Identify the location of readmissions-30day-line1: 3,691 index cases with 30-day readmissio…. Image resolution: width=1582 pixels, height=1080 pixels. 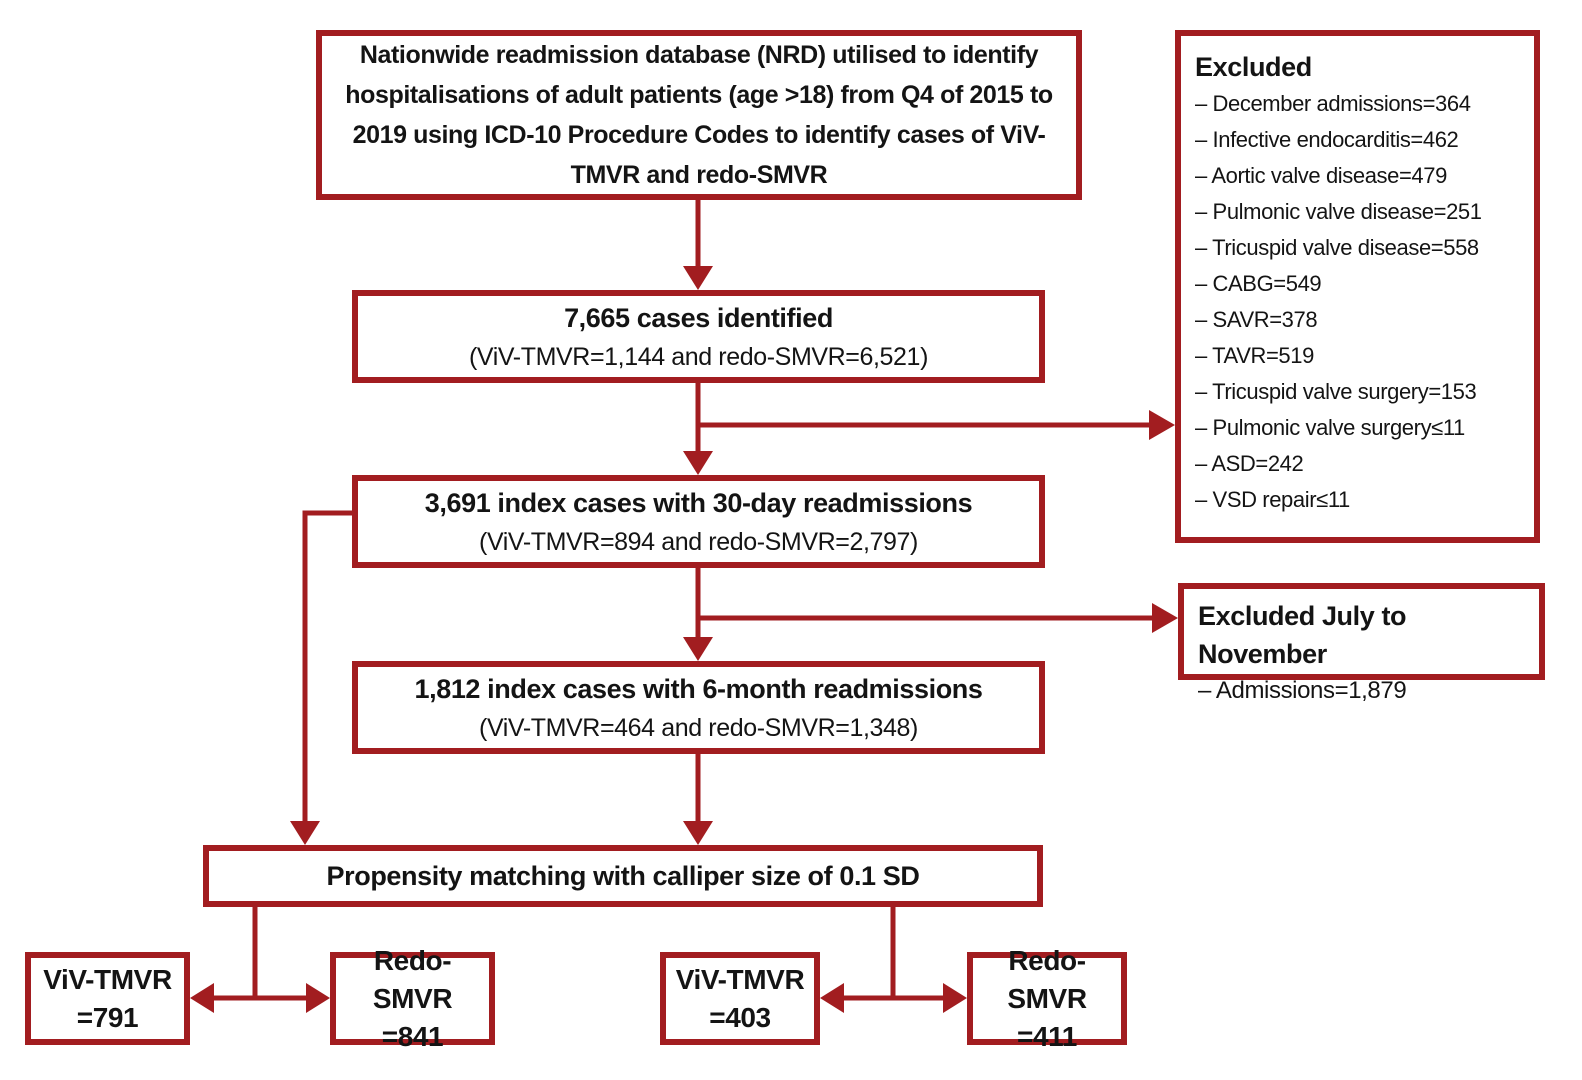
(698, 502).